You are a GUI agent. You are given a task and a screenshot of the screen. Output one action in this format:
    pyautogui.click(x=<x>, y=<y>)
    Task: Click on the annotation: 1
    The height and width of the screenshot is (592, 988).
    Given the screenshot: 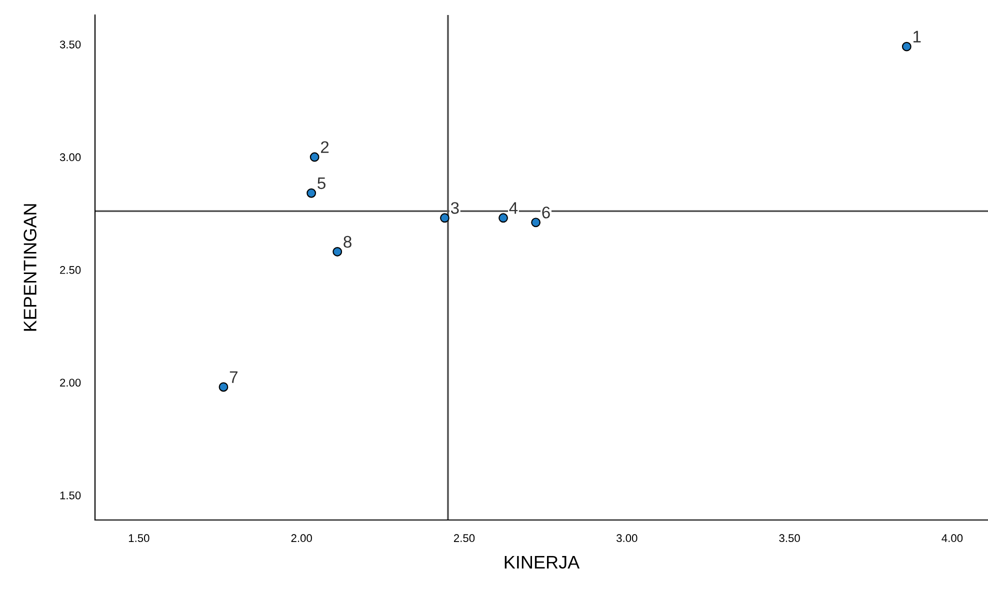 What is the action you would take?
    pyautogui.click(x=917, y=36)
    